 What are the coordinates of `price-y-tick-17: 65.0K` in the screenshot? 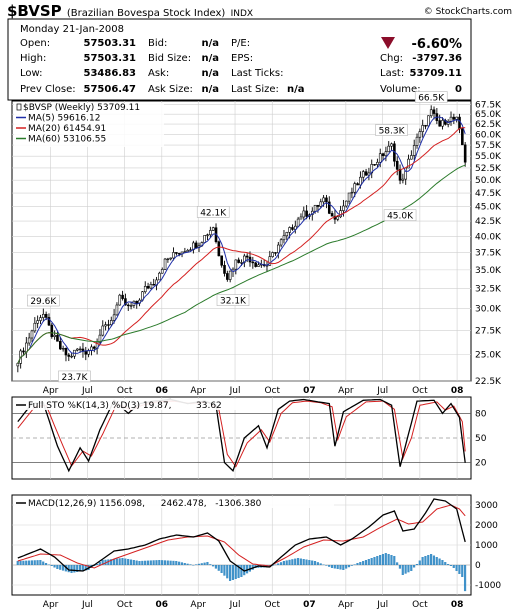 It's located at (488, 115).